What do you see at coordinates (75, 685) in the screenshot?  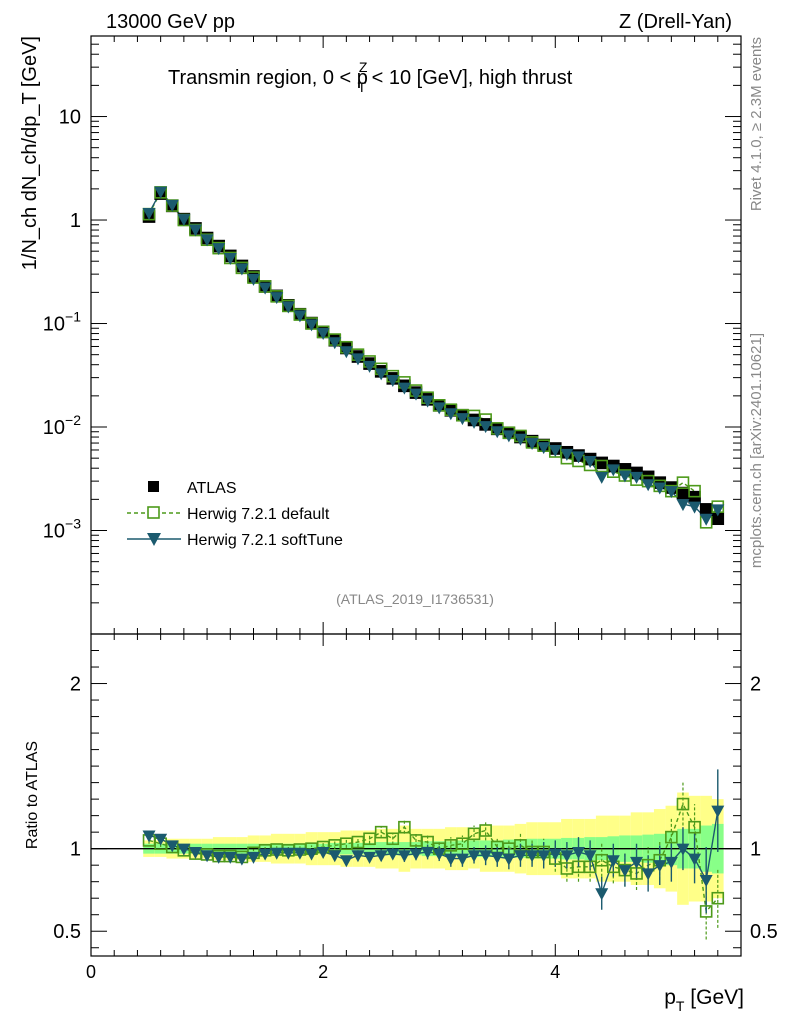 I see `ratio-y-tick-label-left: 2` at bounding box center [75, 685].